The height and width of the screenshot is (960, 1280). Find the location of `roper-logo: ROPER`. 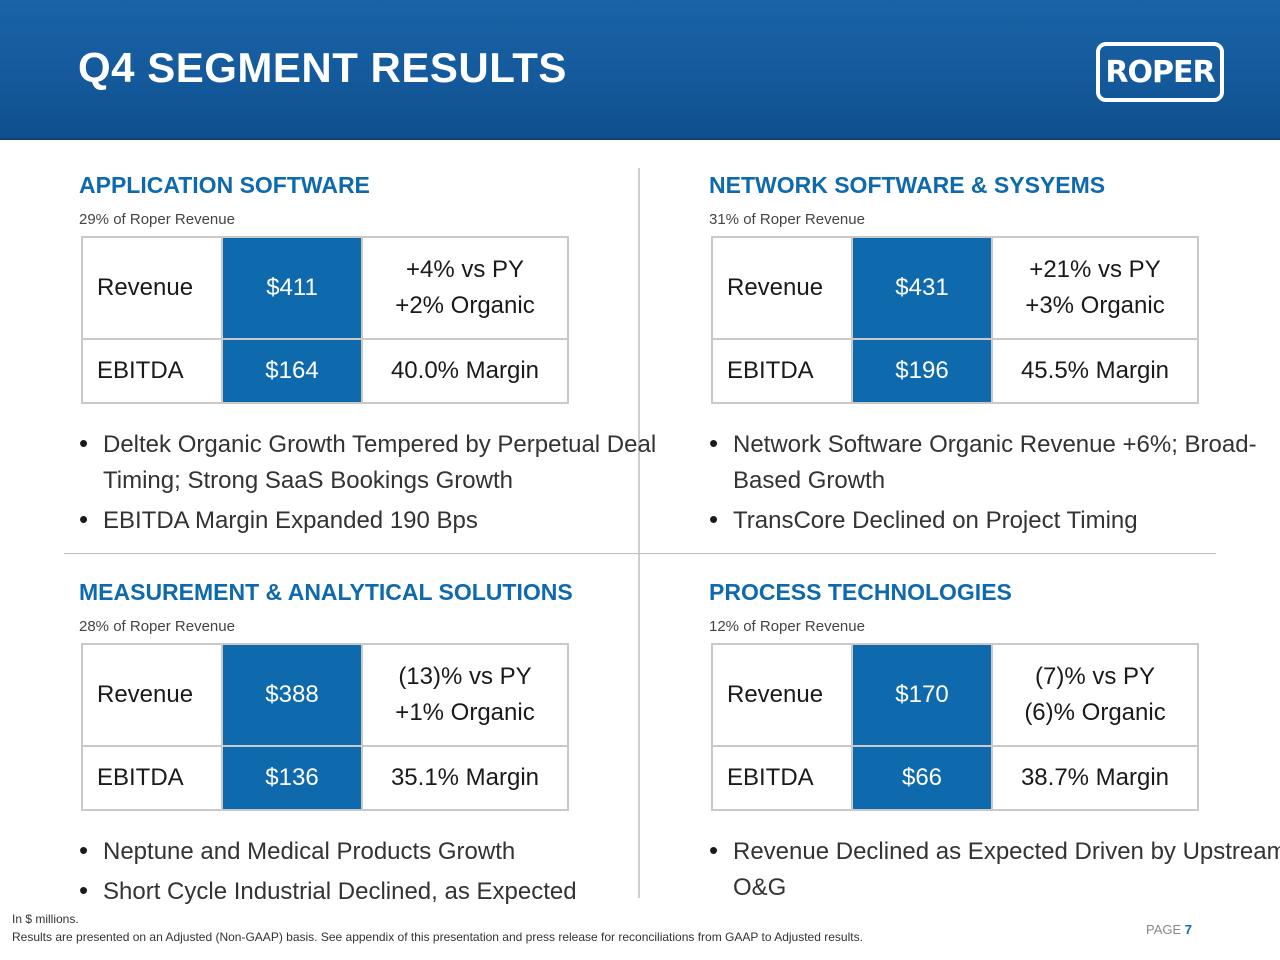

roper-logo: ROPER is located at coordinates (1160, 72).